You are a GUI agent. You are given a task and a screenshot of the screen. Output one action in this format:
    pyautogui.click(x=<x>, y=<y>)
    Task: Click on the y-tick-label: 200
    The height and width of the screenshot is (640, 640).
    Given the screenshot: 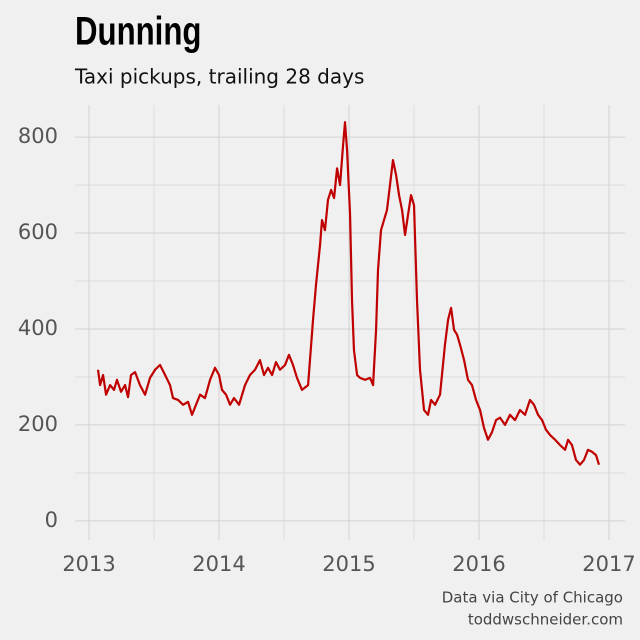 What is the action you would take?
    pyautogui.click(x=38, y=424)
    